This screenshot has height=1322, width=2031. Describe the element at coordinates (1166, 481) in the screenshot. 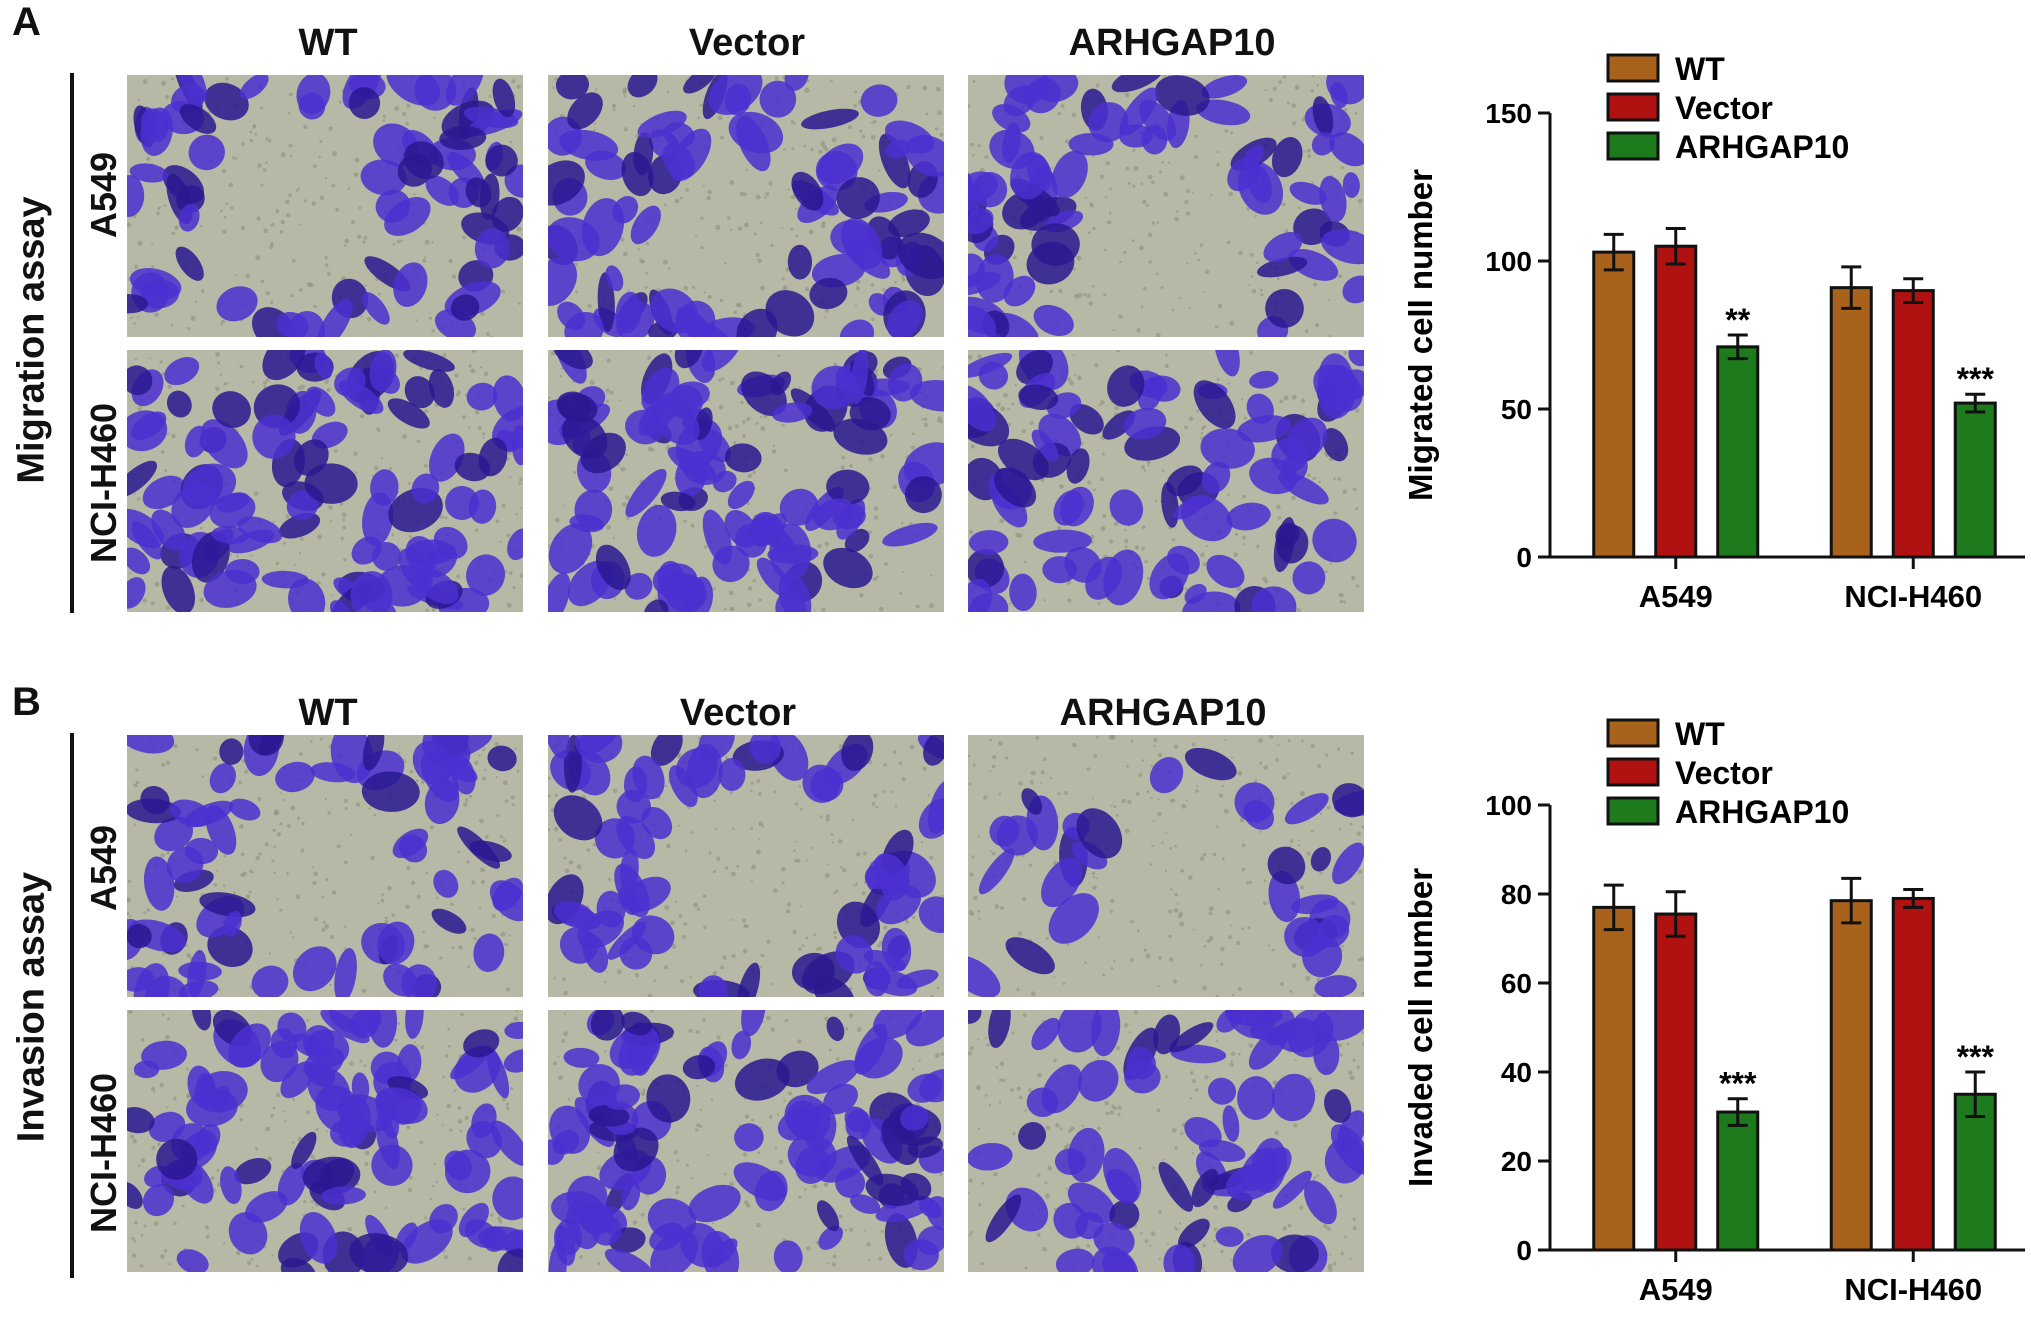

I see `micrograph-migration-ncih460-arhgap10` at that location.